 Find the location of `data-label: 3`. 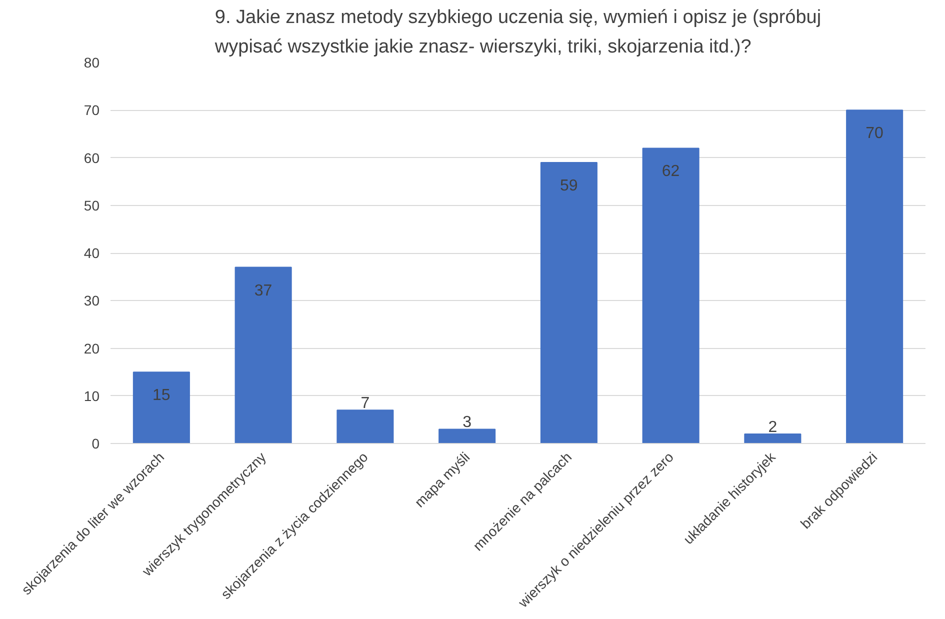

data-label: 3 is located at coordinates (467, 423).